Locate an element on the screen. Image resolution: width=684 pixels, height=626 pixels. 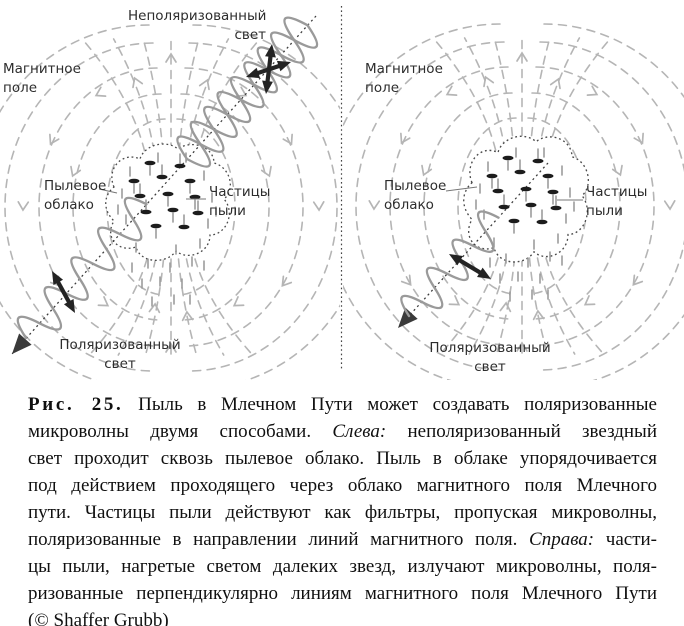
figure-number: Рис. 25. is located at coordinates (76, 404).